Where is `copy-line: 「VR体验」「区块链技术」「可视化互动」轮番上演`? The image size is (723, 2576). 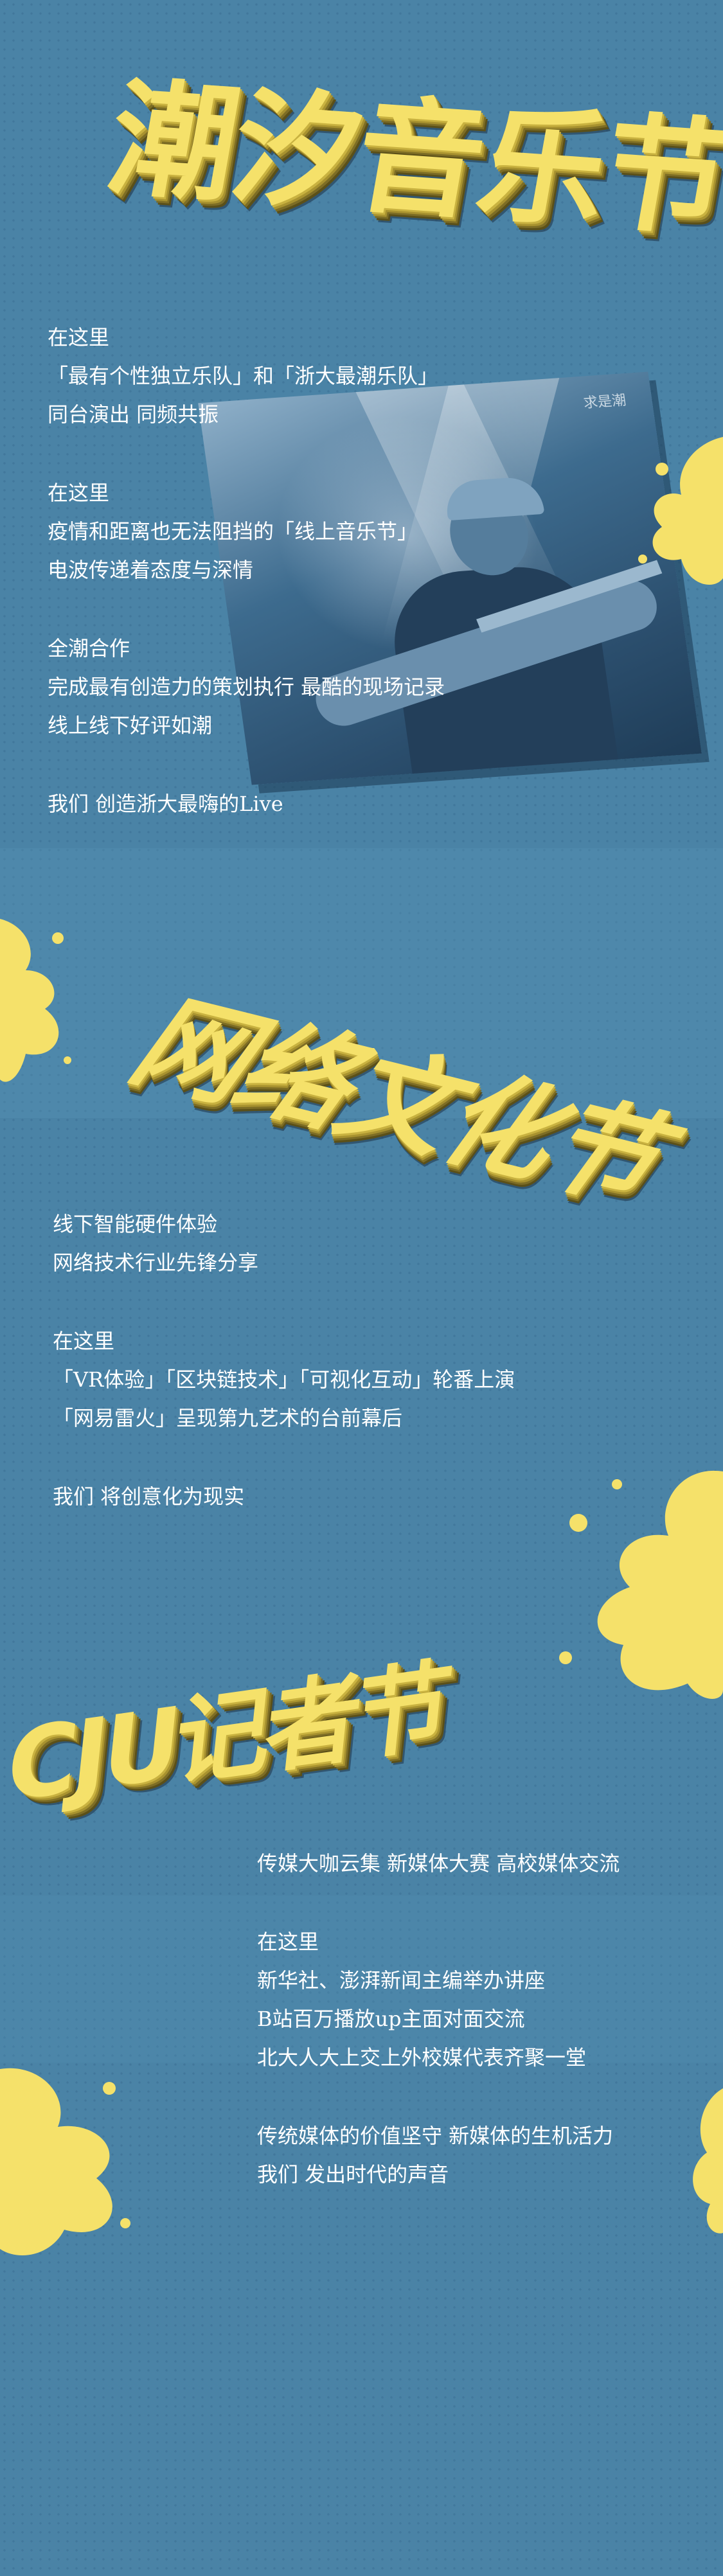
copy-line: 「VR体验」「区块链技术」「可视化互动」轮番上演 is located at coordinates (284, 1380).